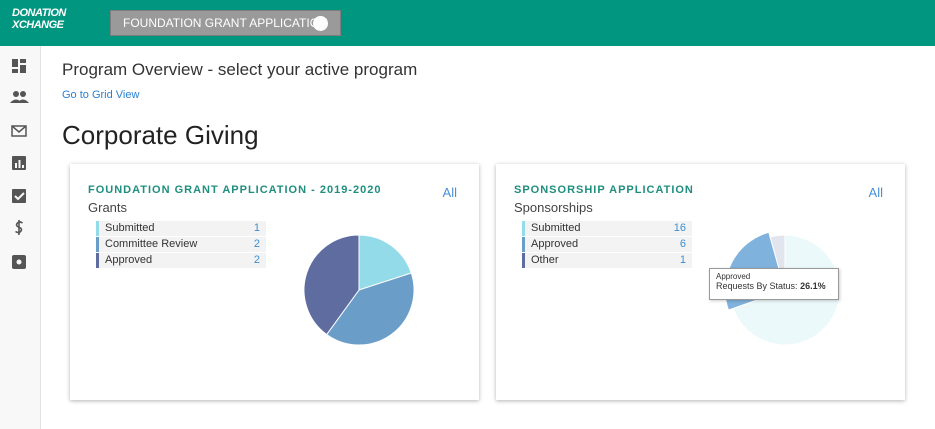 The image size is (935, 429). I want to click on status-row: Approved 6, so click(607, 244).